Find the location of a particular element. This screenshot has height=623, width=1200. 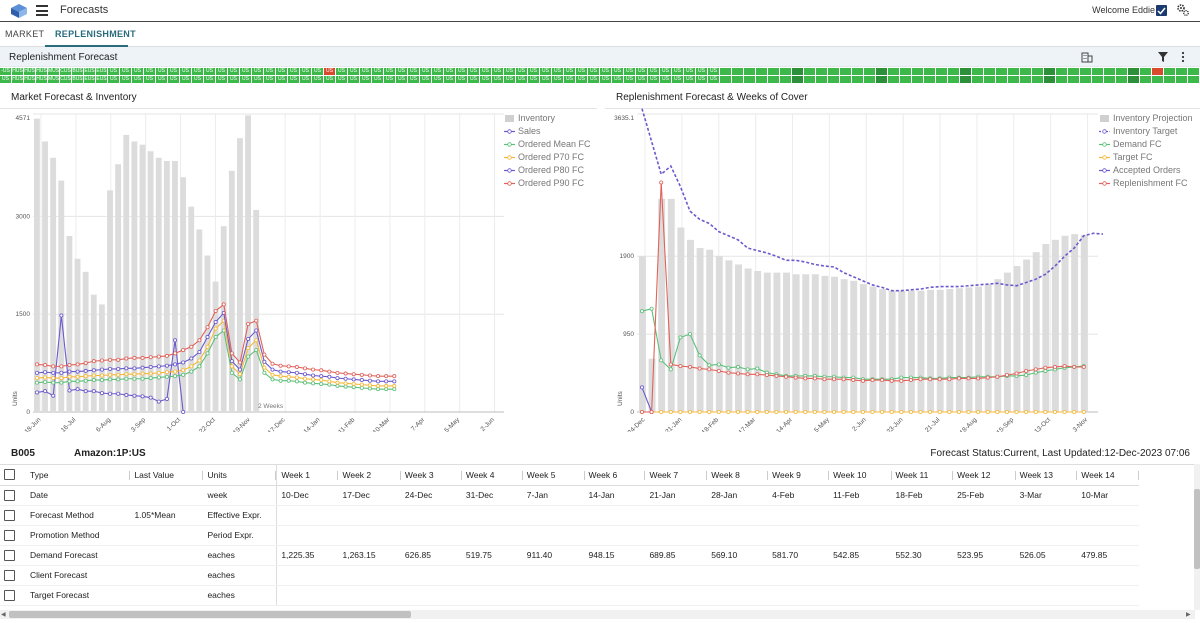

heatmap-cell: BUS is located at coordinates (77, 71).